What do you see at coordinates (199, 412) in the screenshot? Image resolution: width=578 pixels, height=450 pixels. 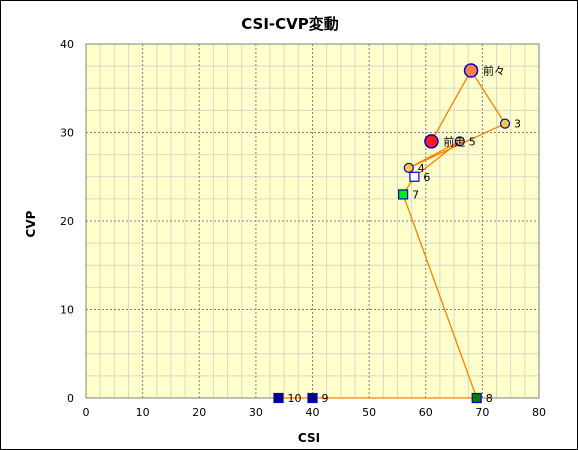 I see `x-tick-label: 20` at bounding box center [199, 412].